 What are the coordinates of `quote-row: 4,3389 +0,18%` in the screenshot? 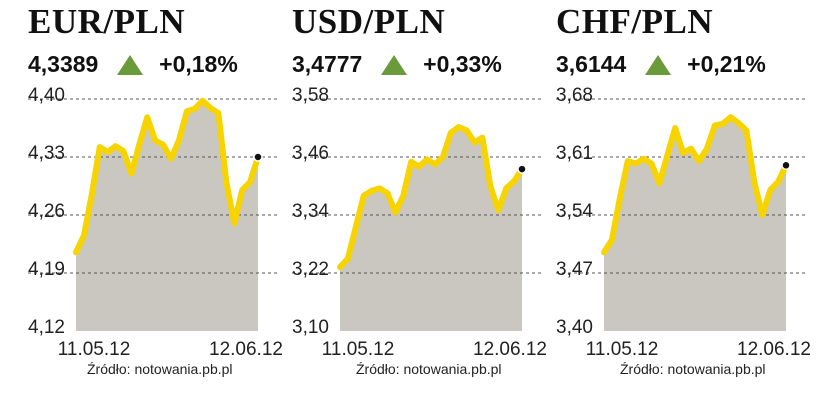 It's located at (133, 65).